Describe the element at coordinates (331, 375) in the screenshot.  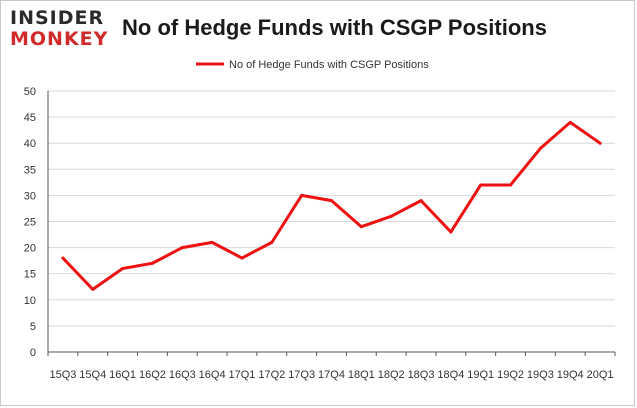
I see `x-tick-label: 17Q4` at that location.